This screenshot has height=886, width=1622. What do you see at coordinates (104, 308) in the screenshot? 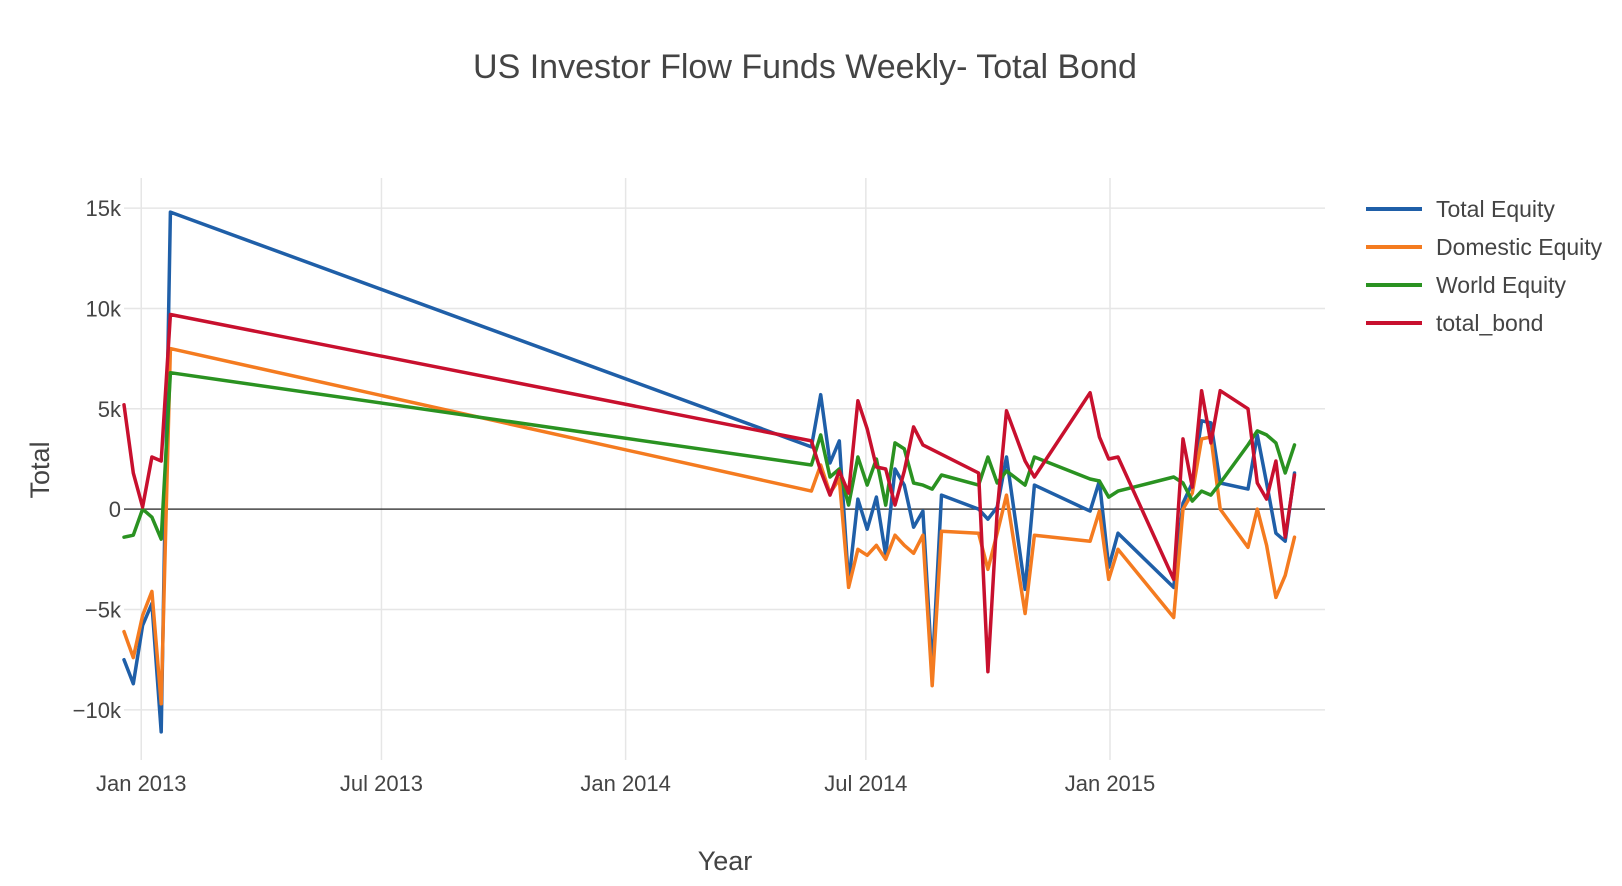
I see `y-tick-label: 10k` at bounding box center [104, 308].